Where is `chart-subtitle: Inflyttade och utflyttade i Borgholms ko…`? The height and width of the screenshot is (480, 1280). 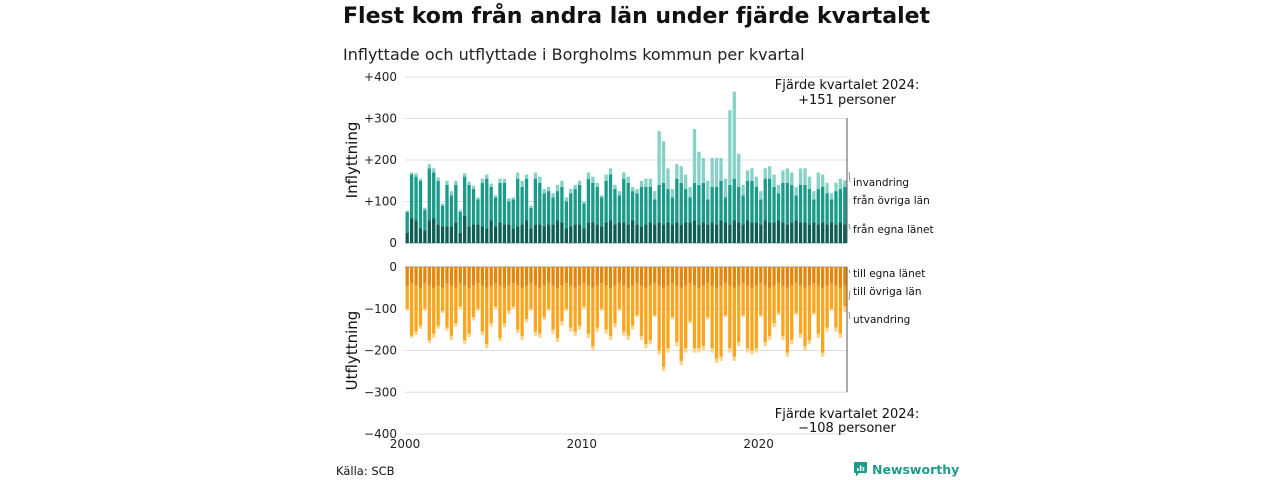 chart-subtitle: Inflyttade och utflyttade i Borgholms ko… is located at coordinates (574, 54).